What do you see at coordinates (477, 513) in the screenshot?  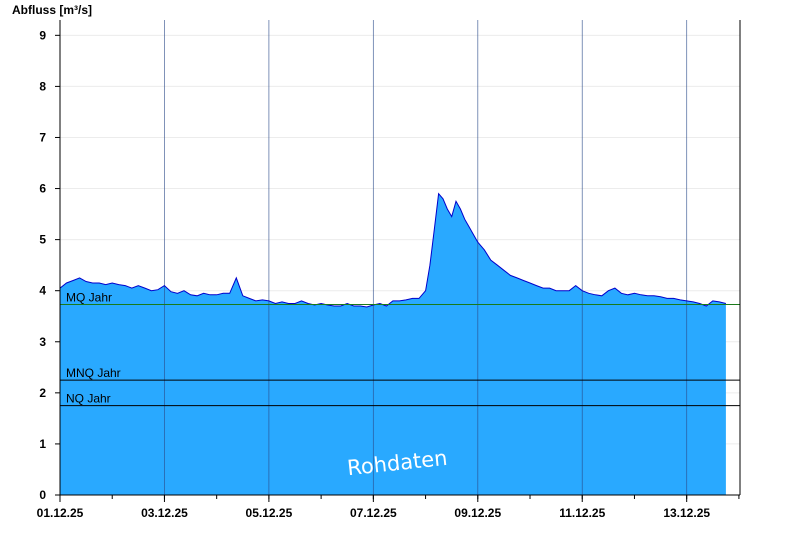 I see `x-tick-label: 09.12.25` at bounding box center [477, 513].